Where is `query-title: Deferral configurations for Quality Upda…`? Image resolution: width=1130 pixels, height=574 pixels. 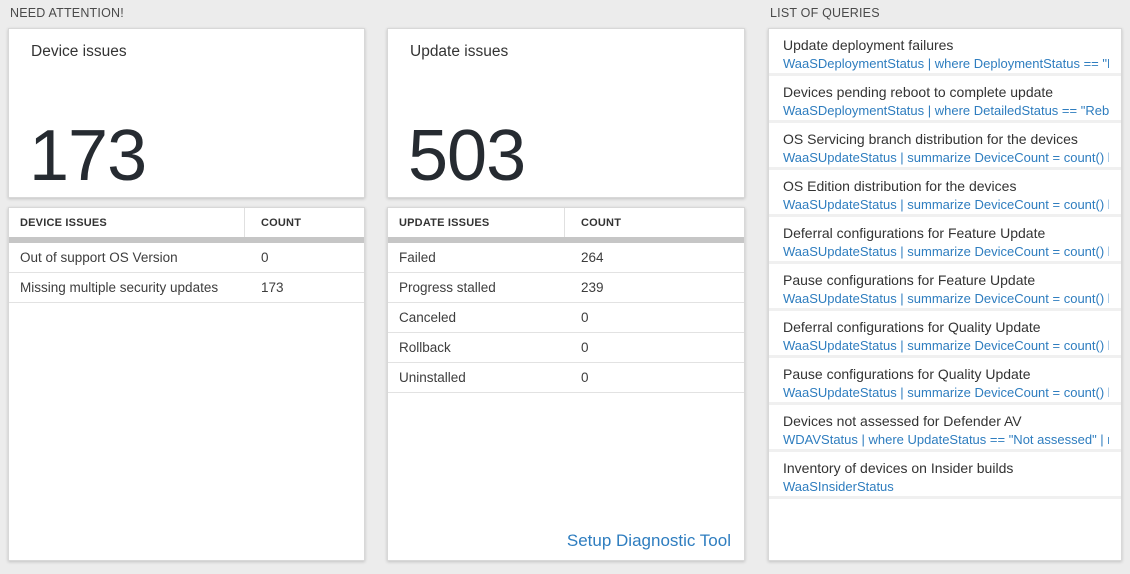 query-title: Deferral configurations for Quality Upda… is located at coordinates (912, 327).